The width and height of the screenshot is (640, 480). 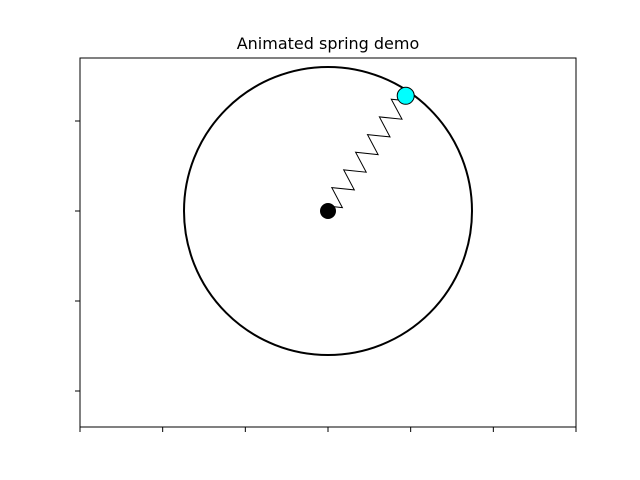 What do you see at coordinates (328, 43) in the screenshot?
I see `chart-title: Animated spring demo` at bounding box center [328, 43].